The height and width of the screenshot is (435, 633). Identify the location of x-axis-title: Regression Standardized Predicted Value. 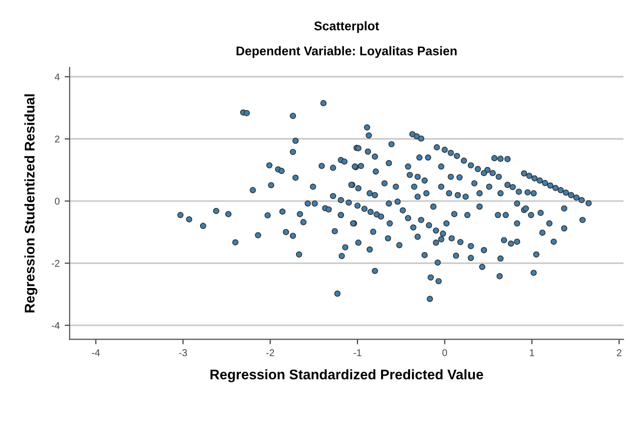
(347, 375).